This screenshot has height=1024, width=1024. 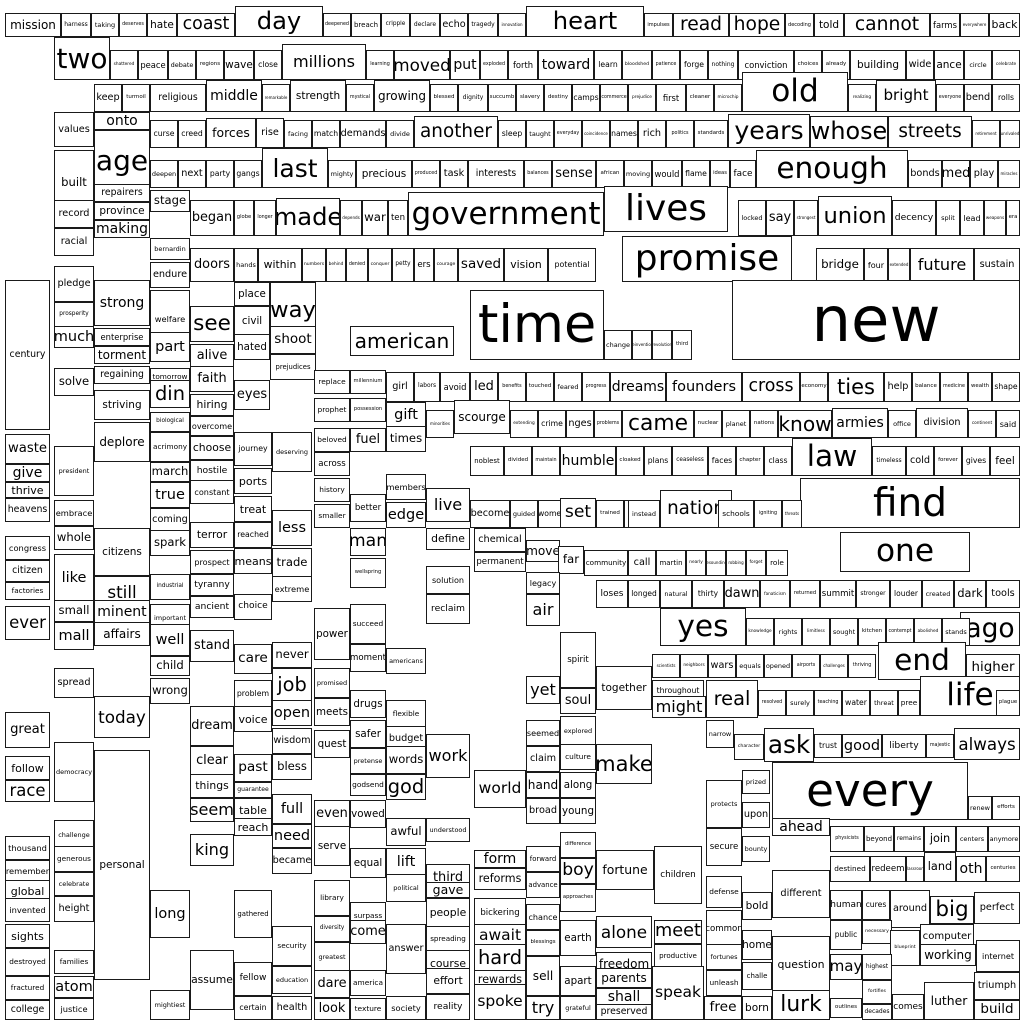 I want to click on word-label: impulses, so click(x=658, y=24).